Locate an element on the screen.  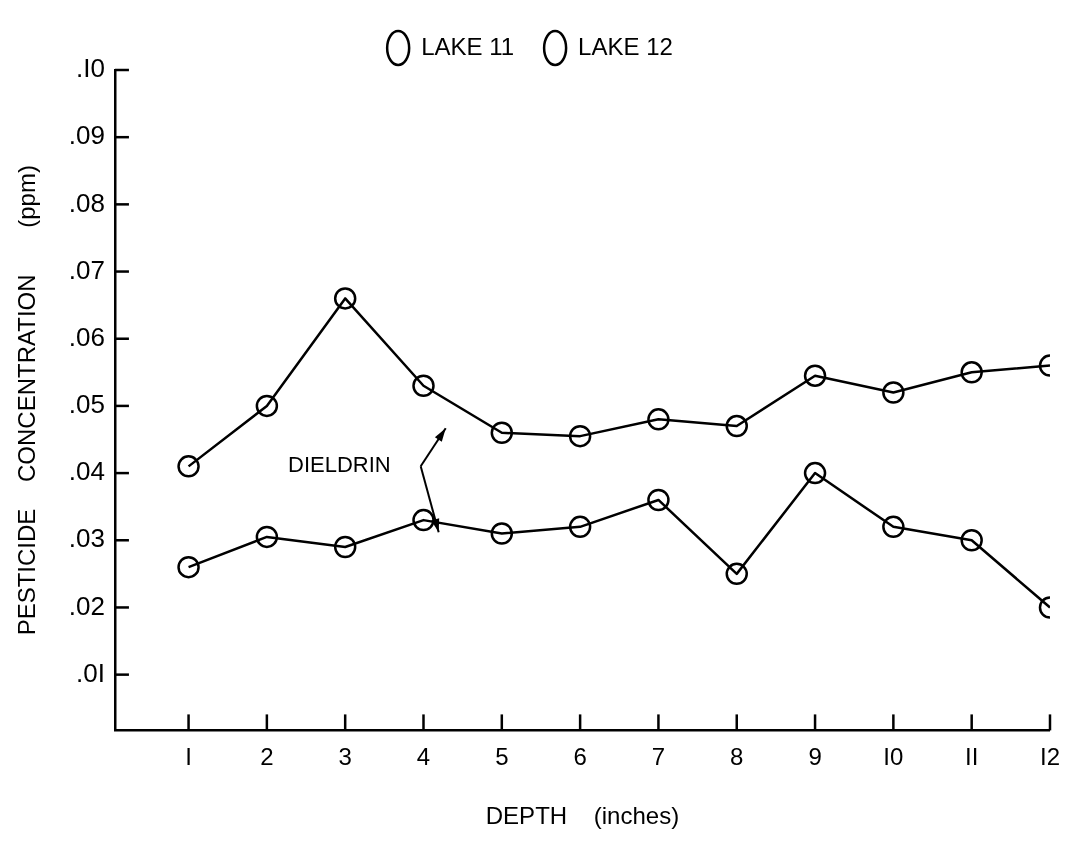
x-tick-label: 3 is located at coordinates (345, 757).